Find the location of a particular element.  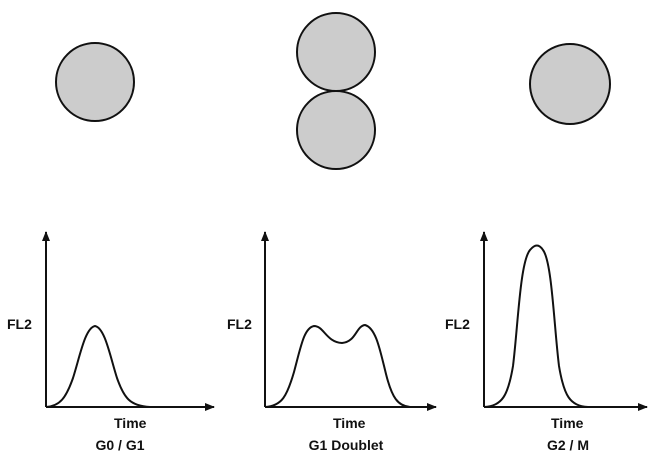

panel-caption: G0 / G1 is located at coordinates (119, 445).